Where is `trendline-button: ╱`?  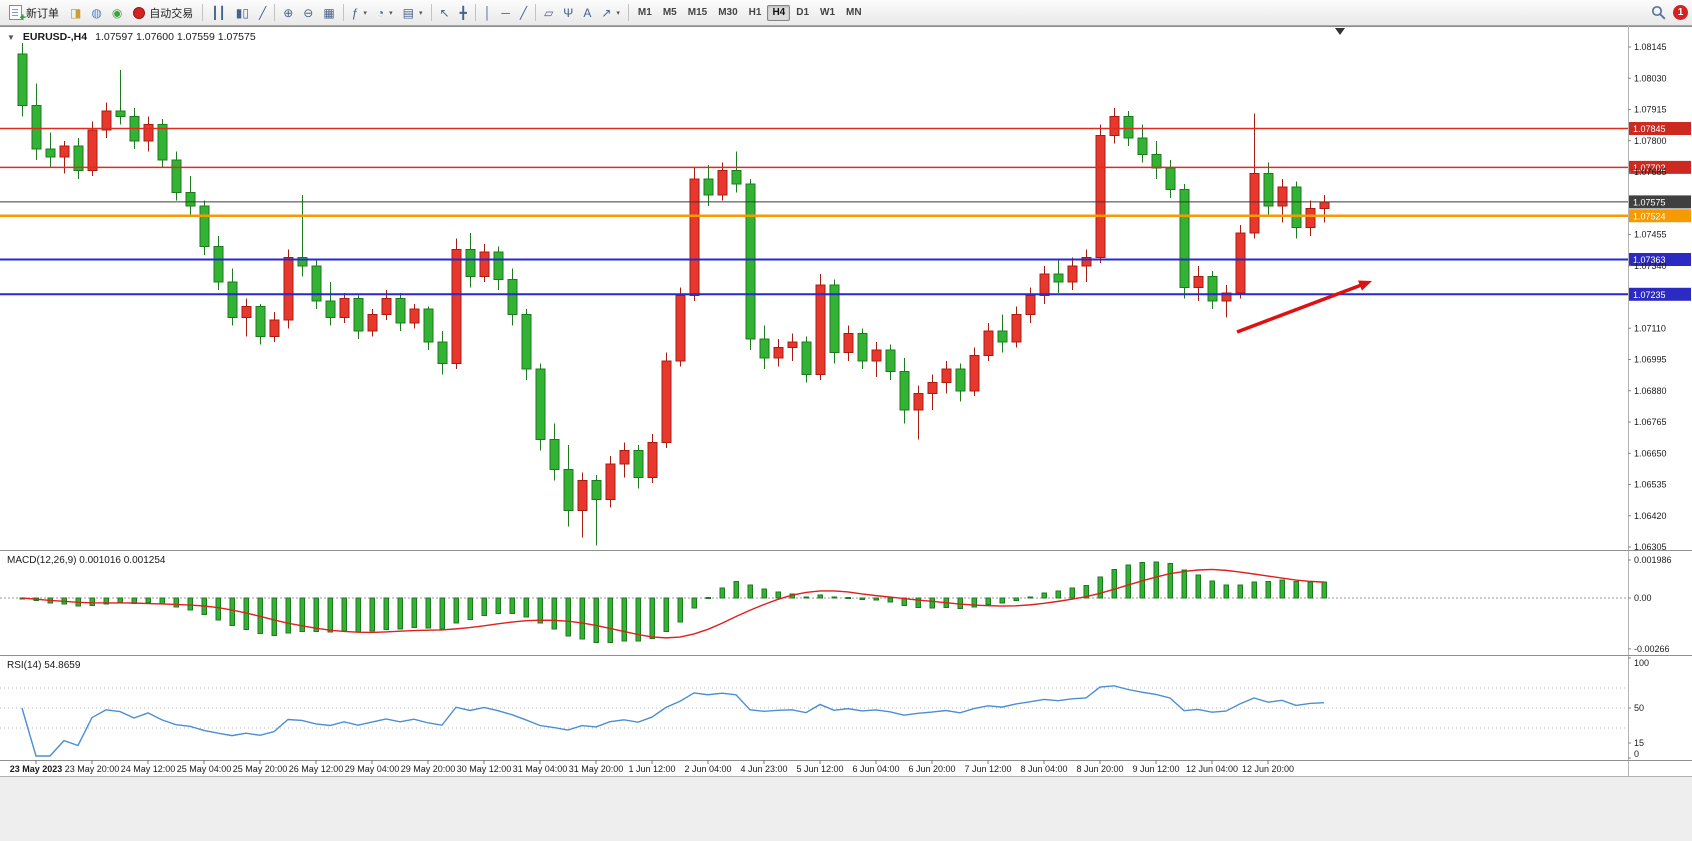 trendline-button: ╱ is located at coordinates (523, 12).